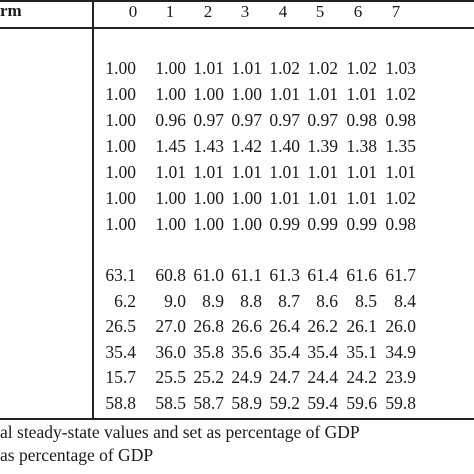 The width and height of the screenshot is (474, 474). What do you see at coordinates (170, 120) in the screenshot?
I see `table-cell: 0.96` at bounding box center [170, 120].